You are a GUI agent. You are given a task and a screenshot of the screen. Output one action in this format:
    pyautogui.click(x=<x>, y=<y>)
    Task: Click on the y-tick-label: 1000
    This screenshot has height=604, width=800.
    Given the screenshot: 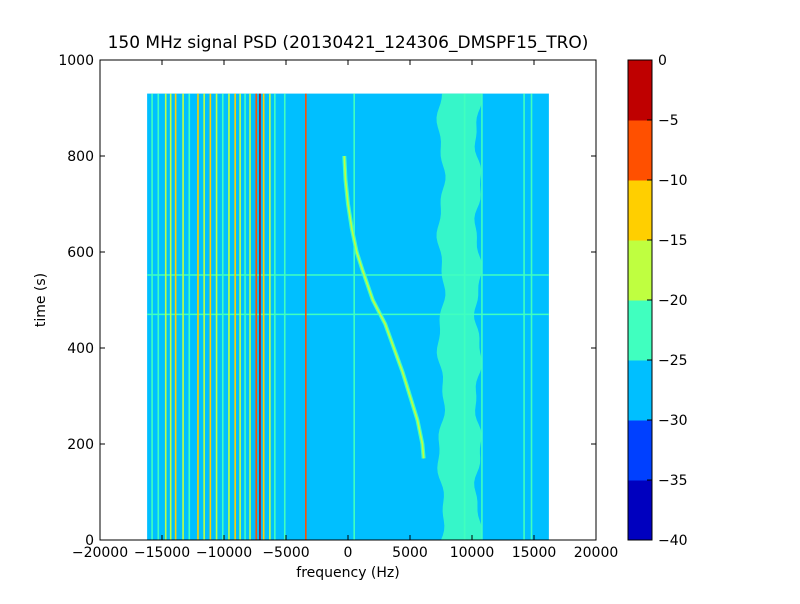 What is the action you would take?
    pyautogui.click(x=76, y=61)
    